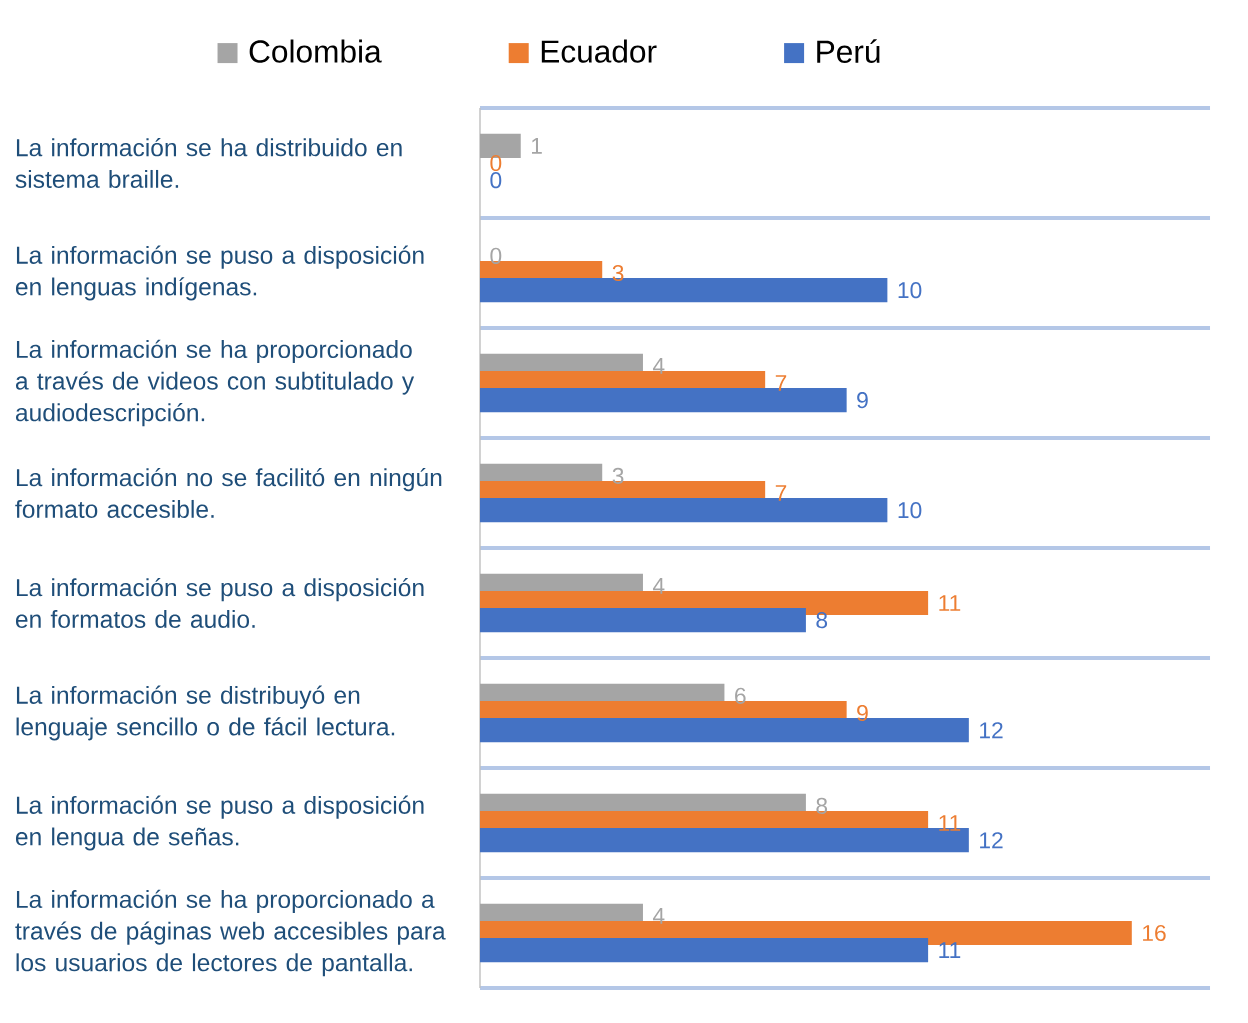  I want to click on y-tick-label: La información se puso a disposición en lenguas indígenas., so click(219, 273).